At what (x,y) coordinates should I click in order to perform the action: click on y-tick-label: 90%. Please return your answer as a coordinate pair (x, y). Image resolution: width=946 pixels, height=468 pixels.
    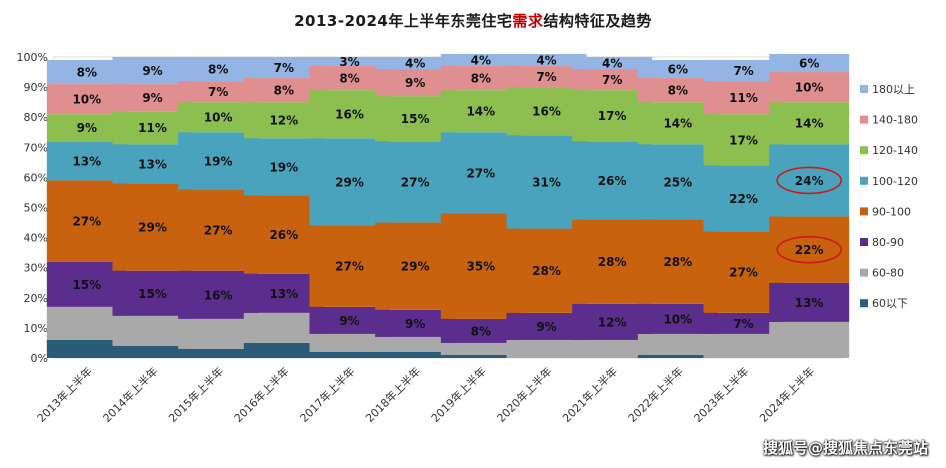
    Looking at the image, I should click on (36, 87).